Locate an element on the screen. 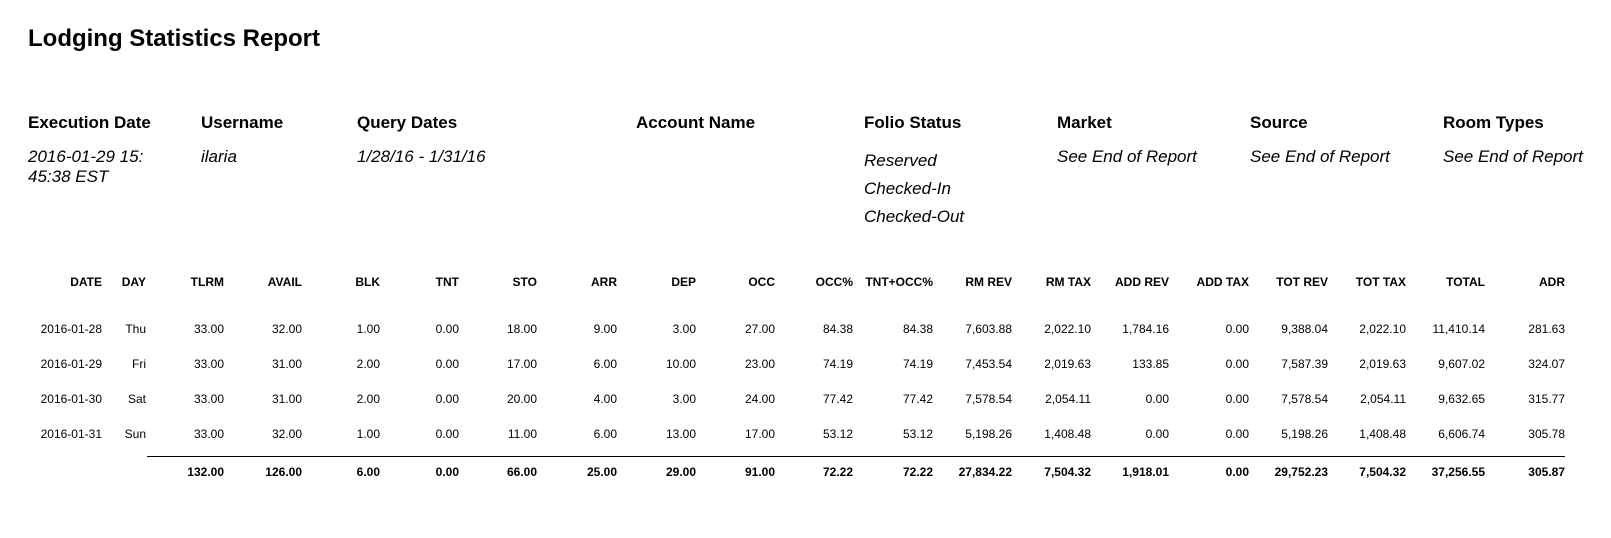  column-header-occ: OCC% is located at coordinates (834, 282).